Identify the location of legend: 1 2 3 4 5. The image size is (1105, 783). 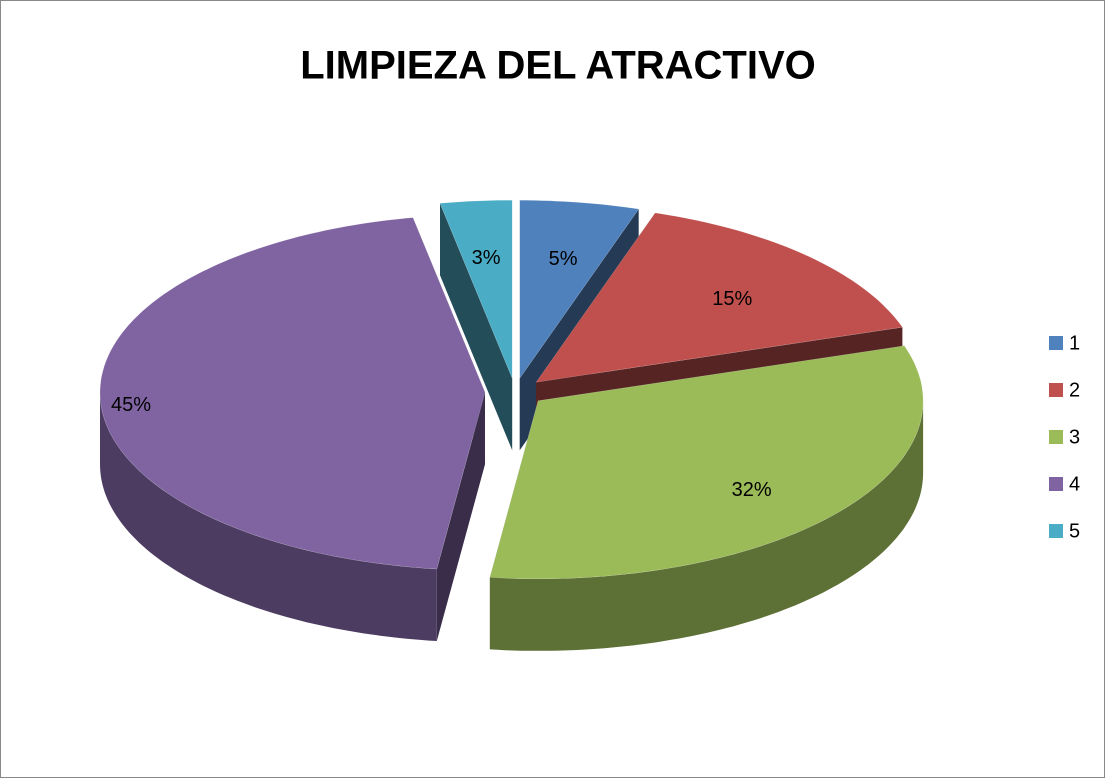
(1064, 437).